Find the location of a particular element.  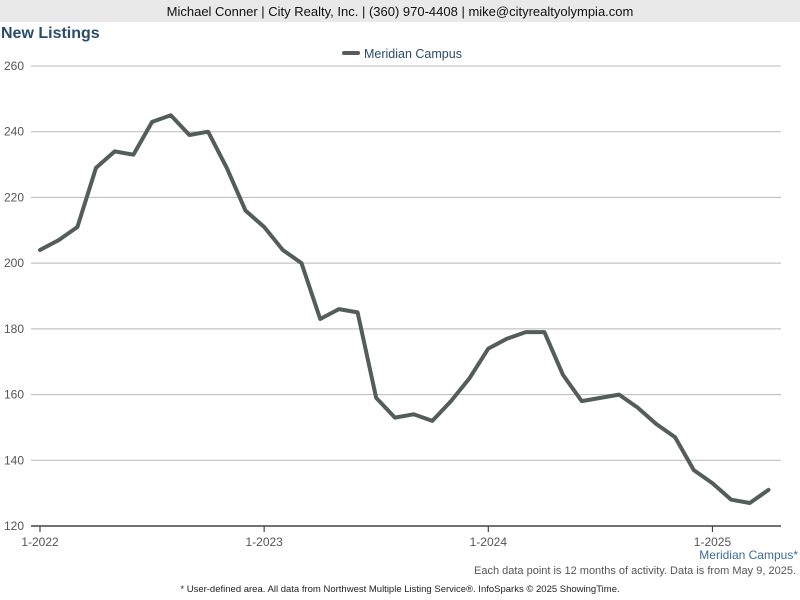

area-note: Meridian Campus* is located at coordinates (748, 555).